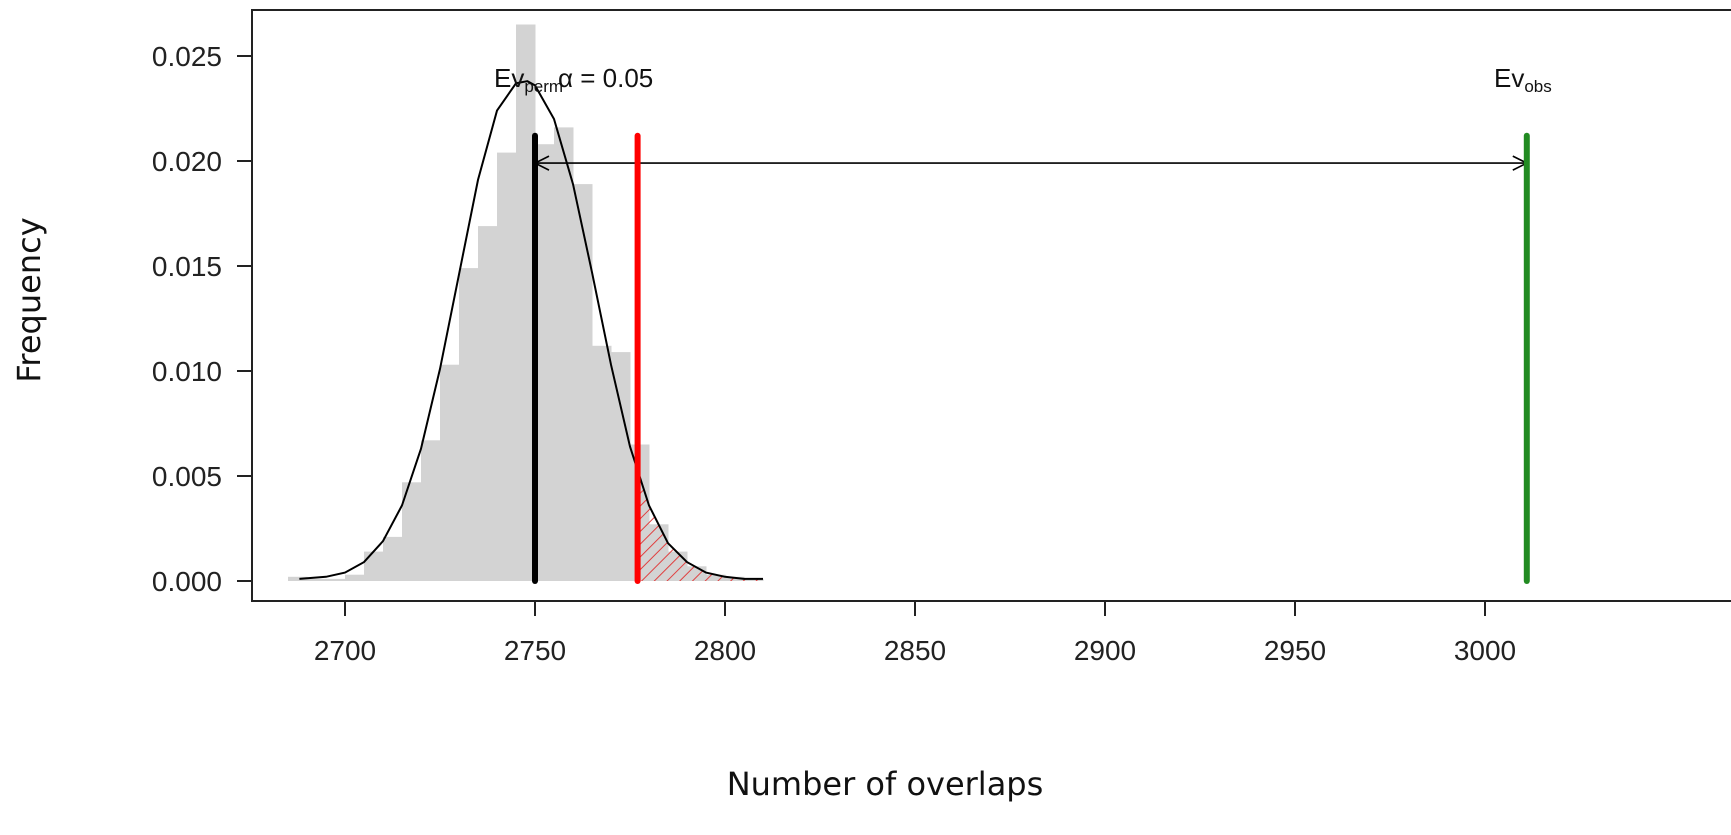  I want to click on x-tick-label-2: 2800, so click(725, 650).